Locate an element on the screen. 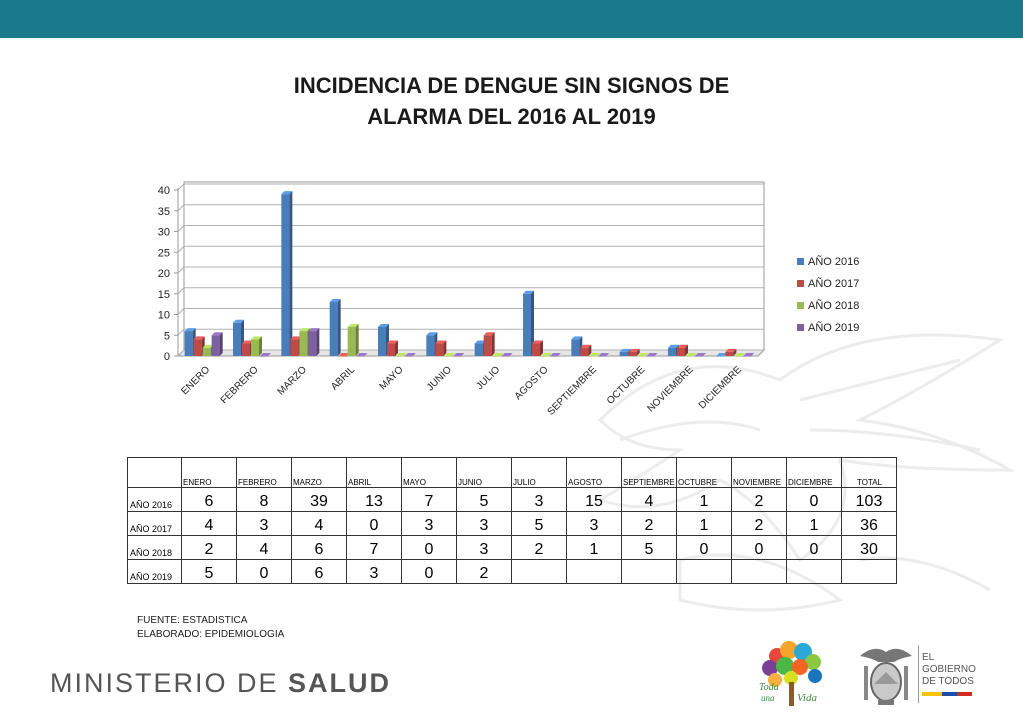 This screenshot has height=724, width=1023. table-row-label: AÑO 2016 is located at coordinates (154, 499).